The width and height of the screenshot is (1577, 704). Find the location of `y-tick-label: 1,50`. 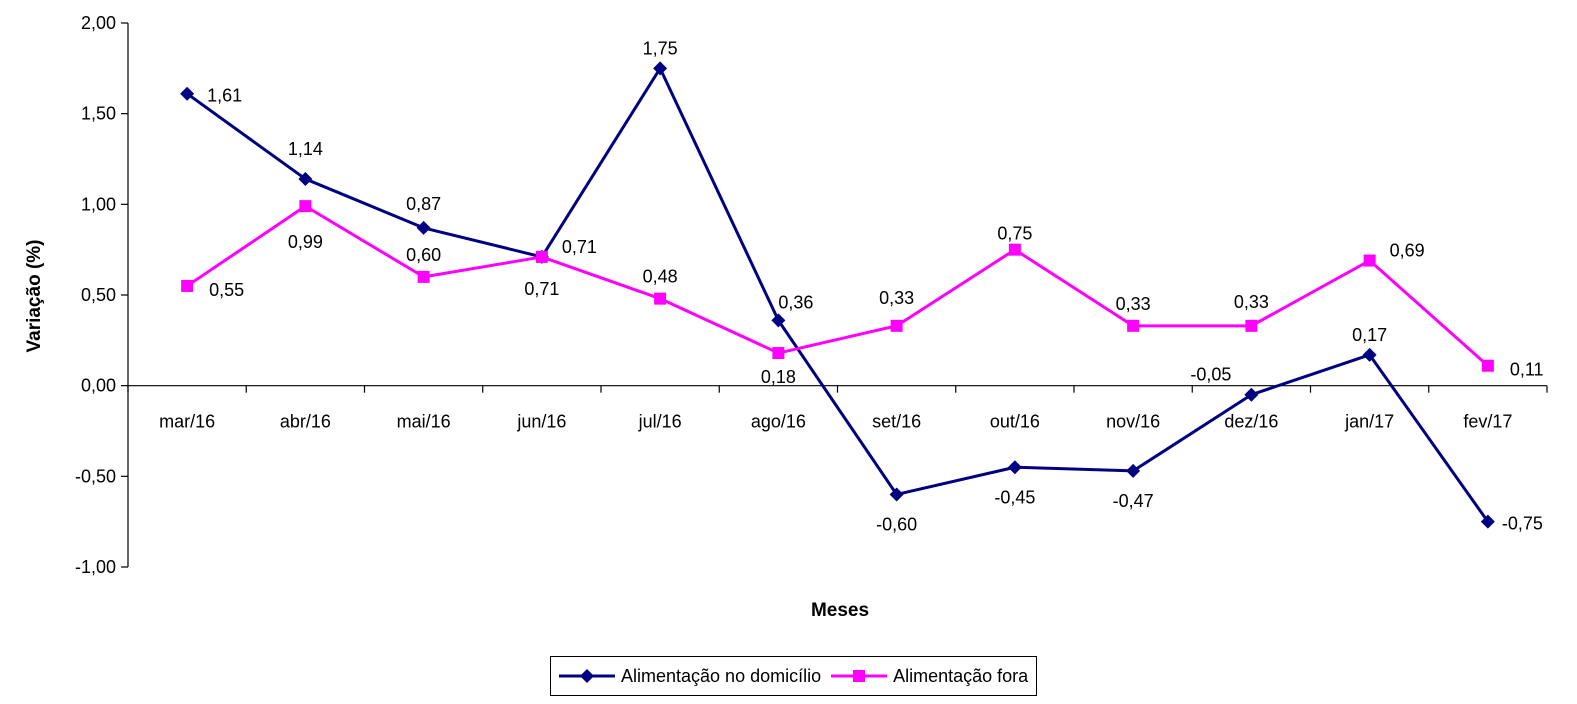

y-tick-label: 1,50 is located at coordinates (98, 114).